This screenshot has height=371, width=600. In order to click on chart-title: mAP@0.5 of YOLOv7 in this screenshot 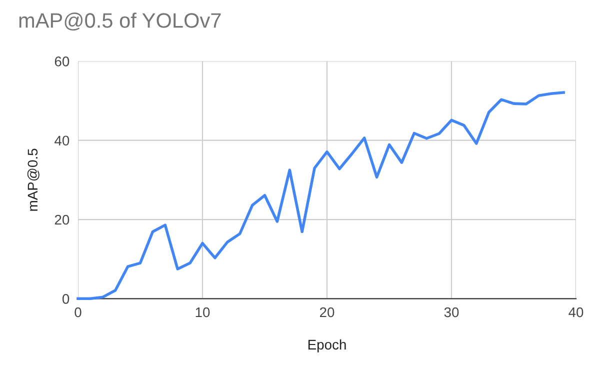, I will do `click(120, 21)`.